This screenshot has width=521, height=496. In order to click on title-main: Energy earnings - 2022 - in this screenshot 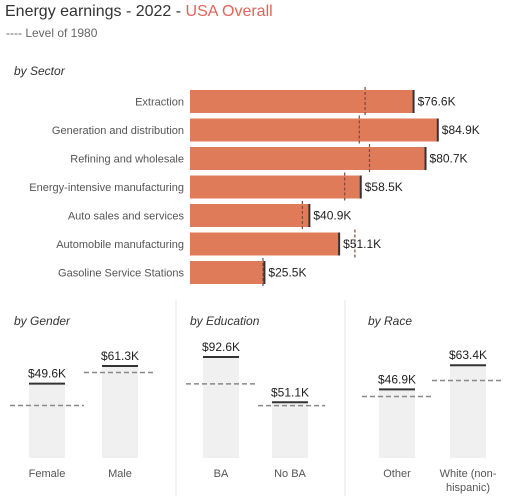, I will do `click(95, 11)`.